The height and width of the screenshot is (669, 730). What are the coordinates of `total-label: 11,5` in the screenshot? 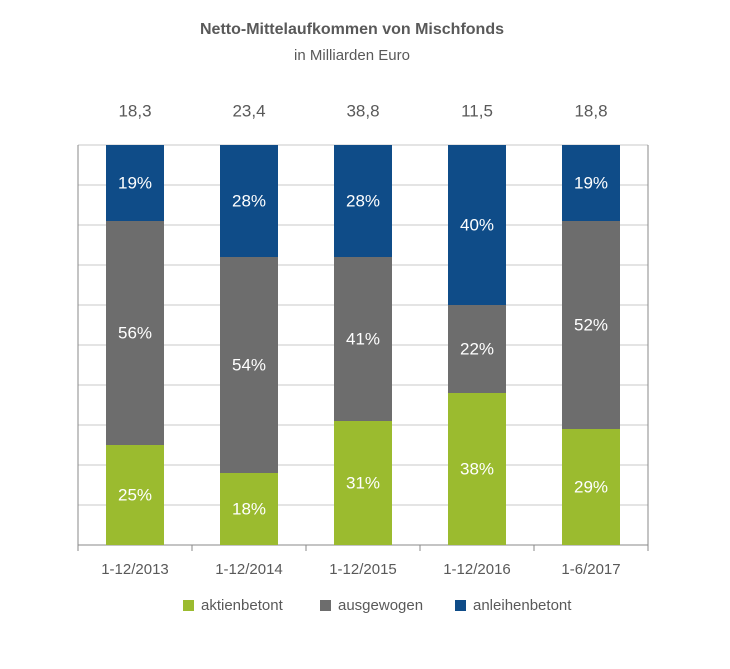 It's located at (477, 110).